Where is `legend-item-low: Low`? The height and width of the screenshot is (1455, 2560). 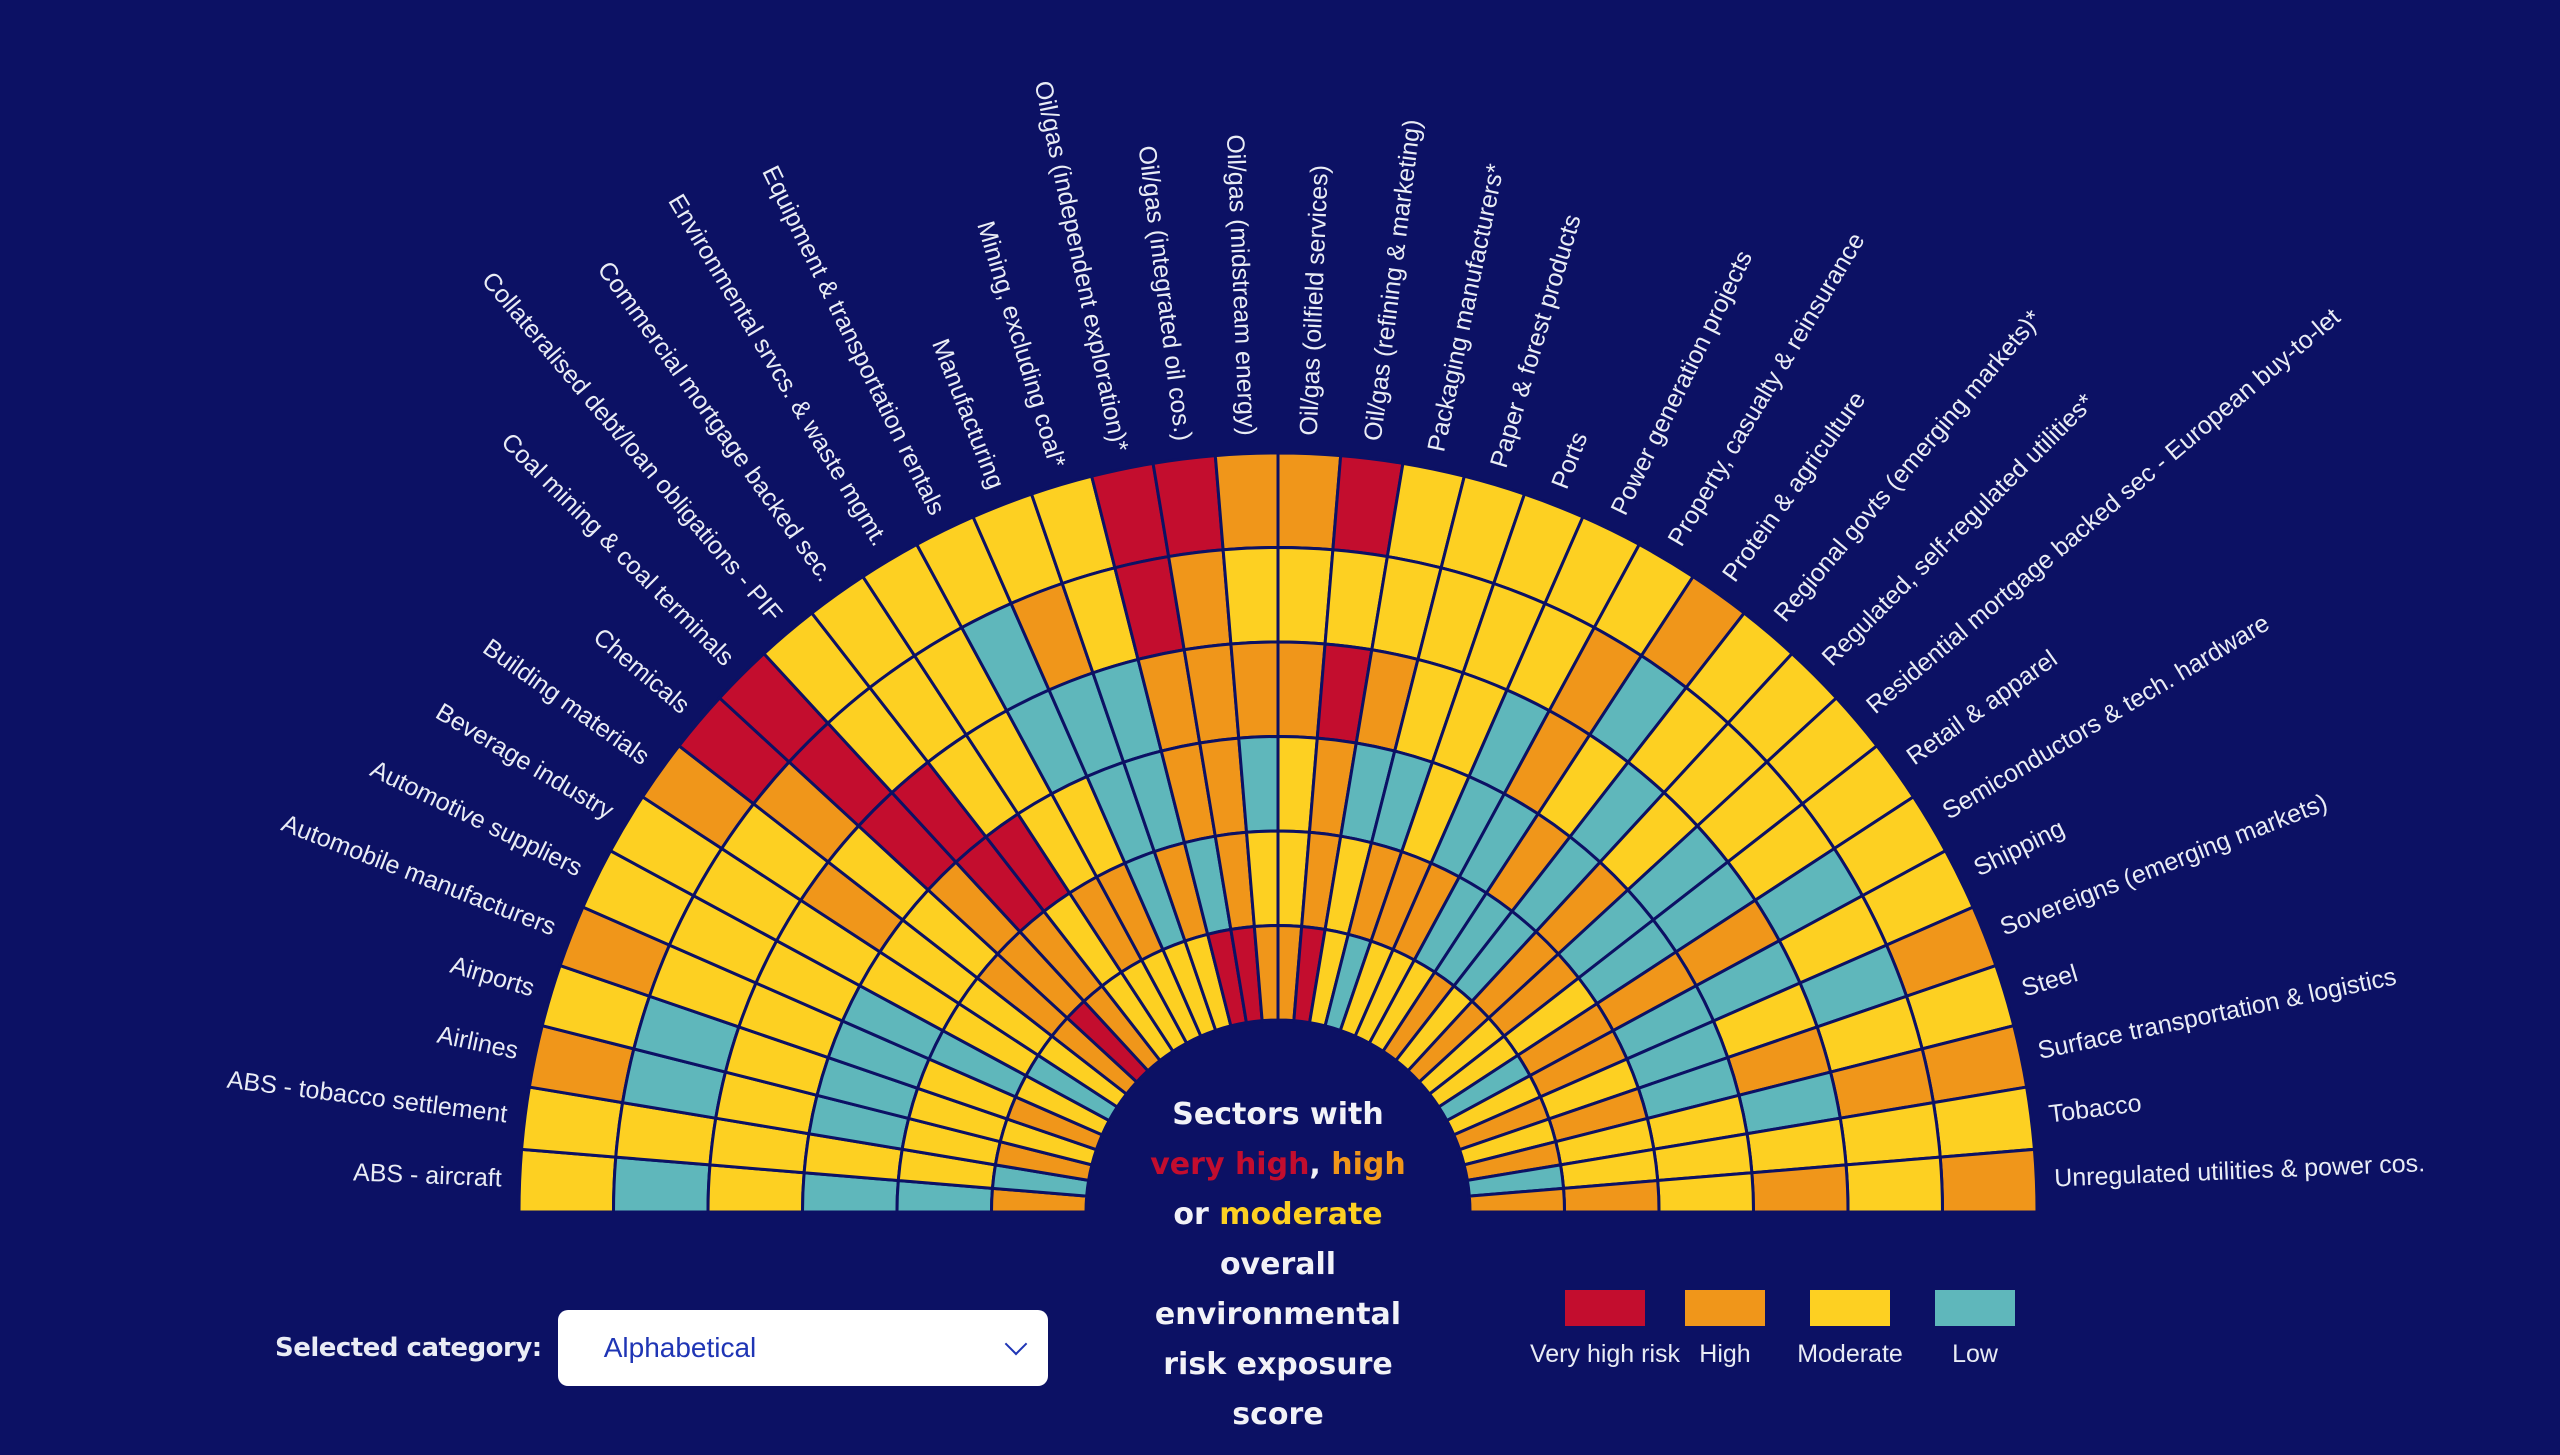 legend-item-low: Low is located at coordinates (1975, 1329).